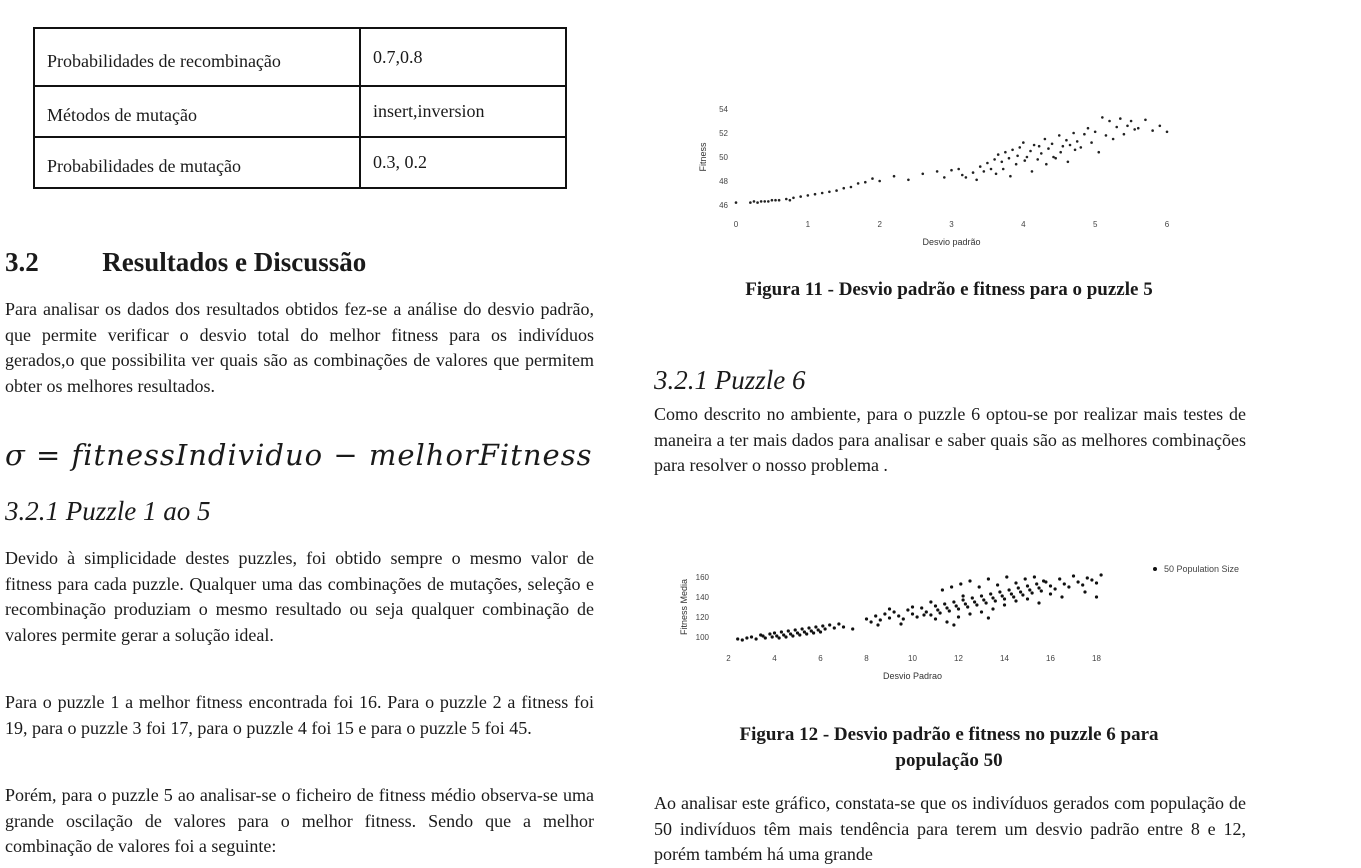 This screenshot has height=868, width=1361. Describe the element at coordinates (949, 760) in the screenshot. I see `figure-12-caption-line-2: população 50` at that location.